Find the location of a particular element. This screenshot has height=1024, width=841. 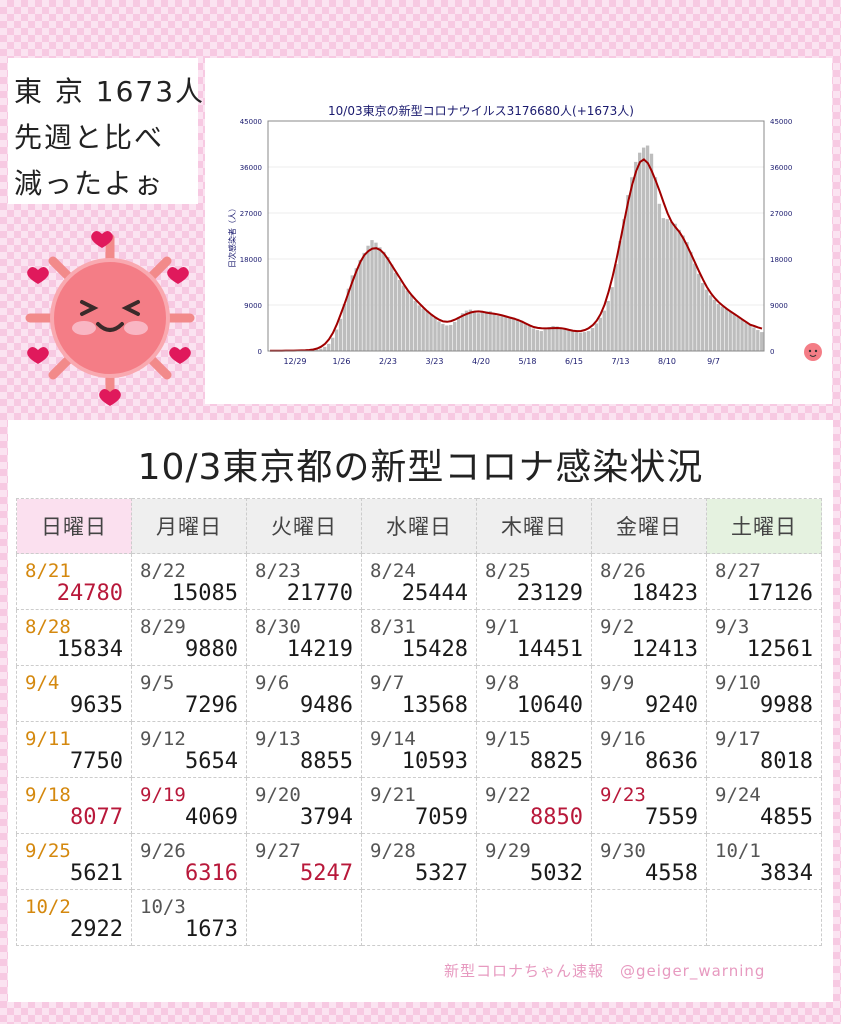

day-count: 2922 is located at coordinates (96, 929).